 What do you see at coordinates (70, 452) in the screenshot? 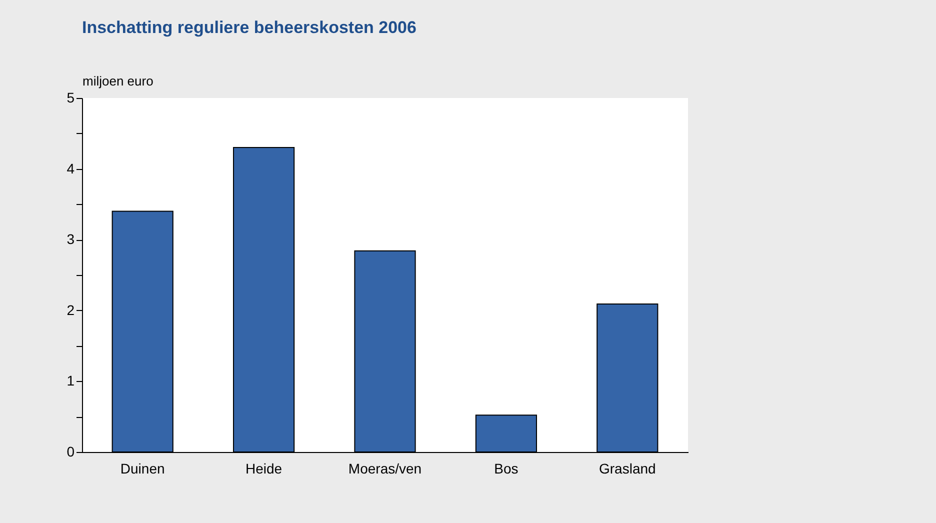
I see `y-tick-label: 0` at bounding box center [70, 452].